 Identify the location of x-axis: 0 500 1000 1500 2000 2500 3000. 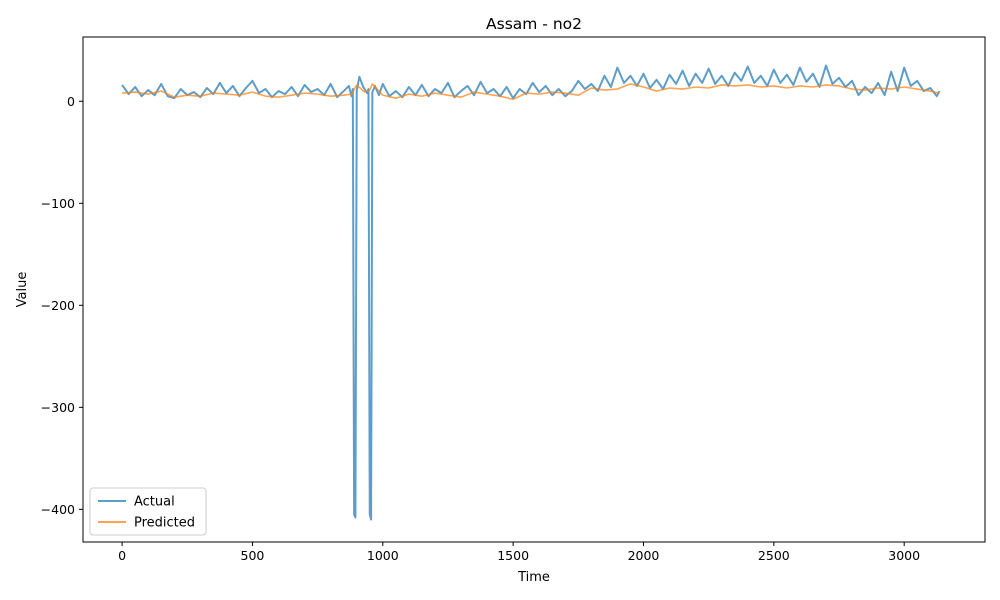
(519, 552).